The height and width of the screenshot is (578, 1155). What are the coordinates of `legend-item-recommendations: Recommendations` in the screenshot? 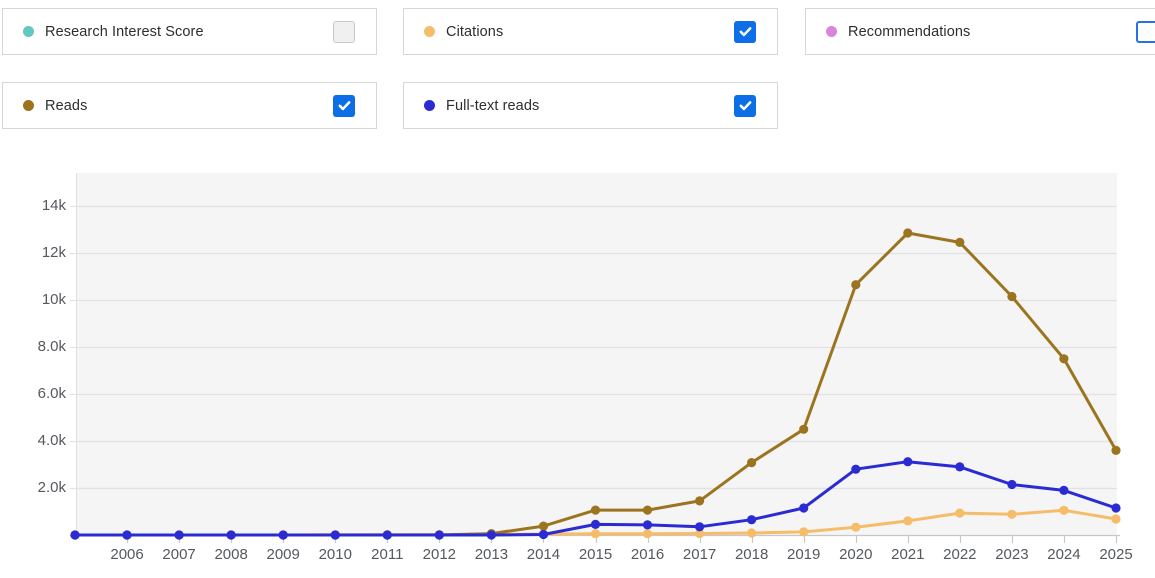 It's located at (980, 31).